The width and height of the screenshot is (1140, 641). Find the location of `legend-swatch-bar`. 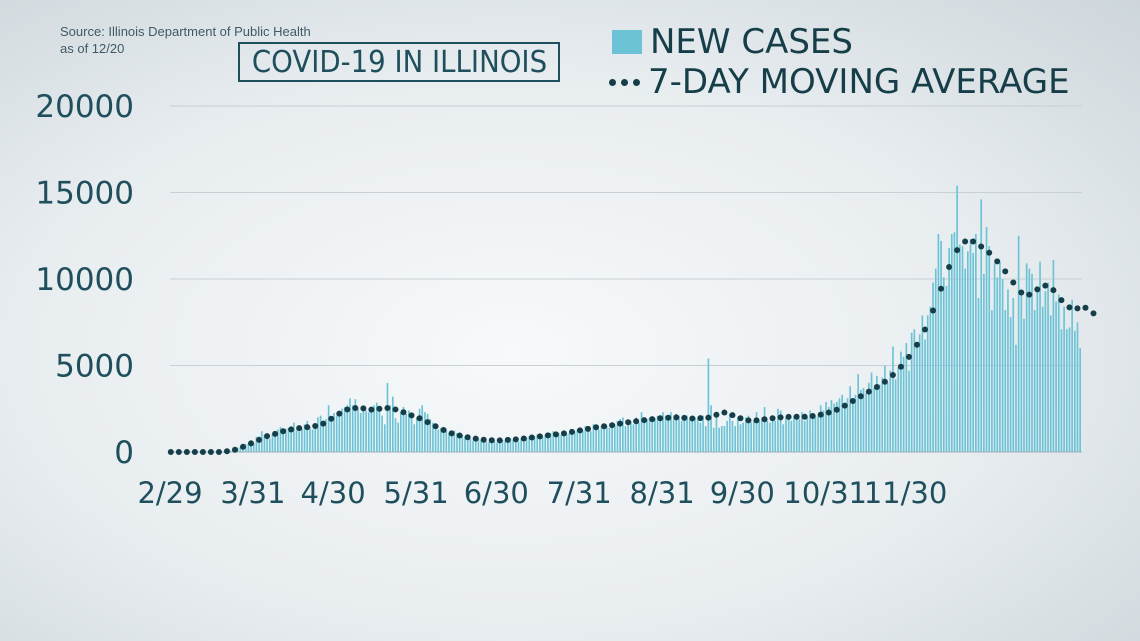

legend-swatch-bar is located at coordinates (627, 42).